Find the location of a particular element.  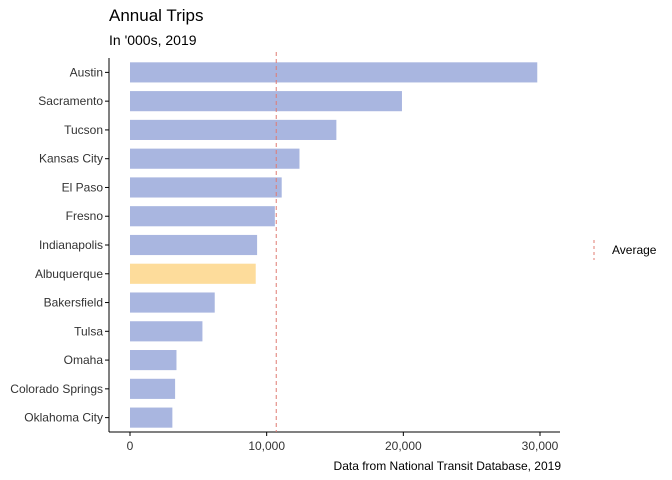

y-tick-label: Colorado Springs is located at coordinates (56, 389).